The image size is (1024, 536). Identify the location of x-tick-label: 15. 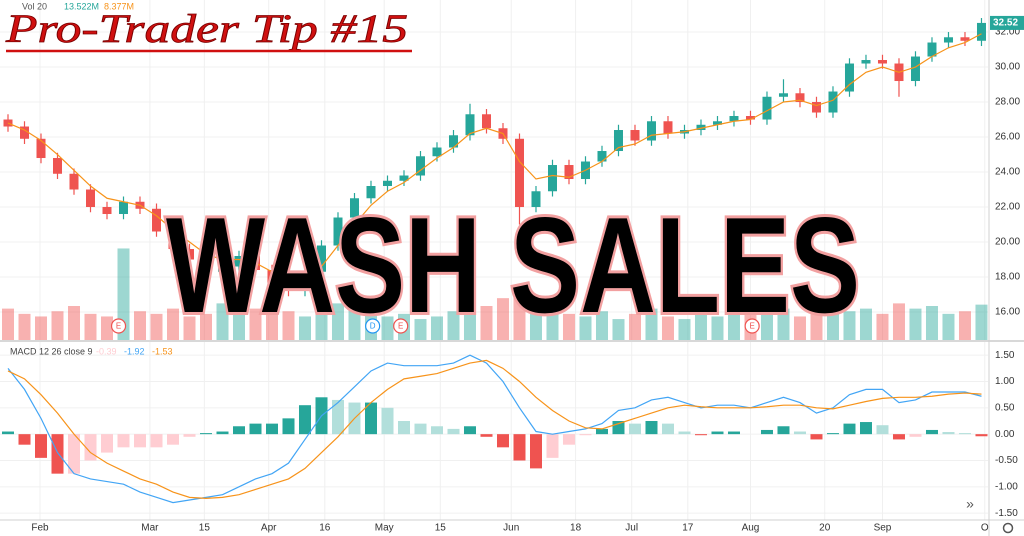
(441, 528).